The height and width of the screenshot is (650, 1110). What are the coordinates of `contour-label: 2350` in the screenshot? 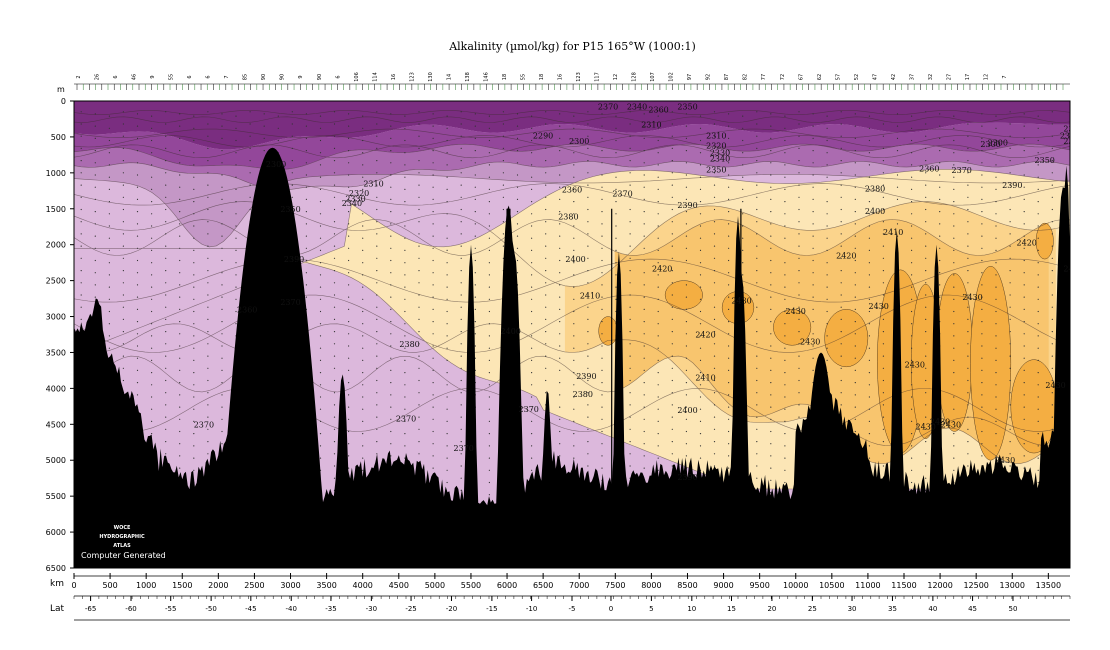 It's located at (687, 107).